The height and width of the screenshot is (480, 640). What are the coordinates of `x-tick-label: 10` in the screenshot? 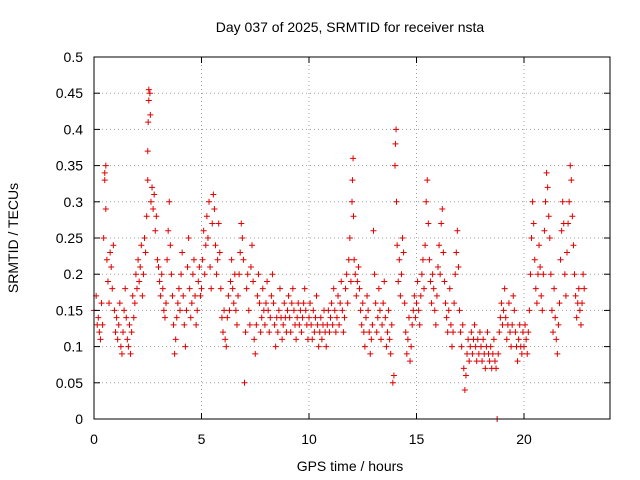 It's located at (309, 439).